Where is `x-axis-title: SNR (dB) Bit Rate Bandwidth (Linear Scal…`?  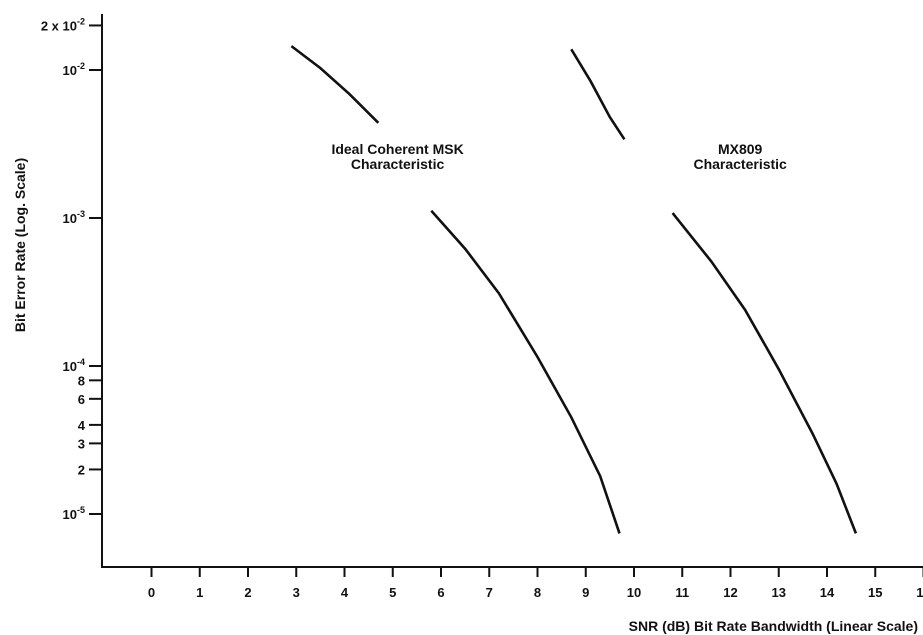
x-axis-title: SNR (dB) Bit Rate Bandwidth (Linear Scal… is located at coordinates (773, 626).